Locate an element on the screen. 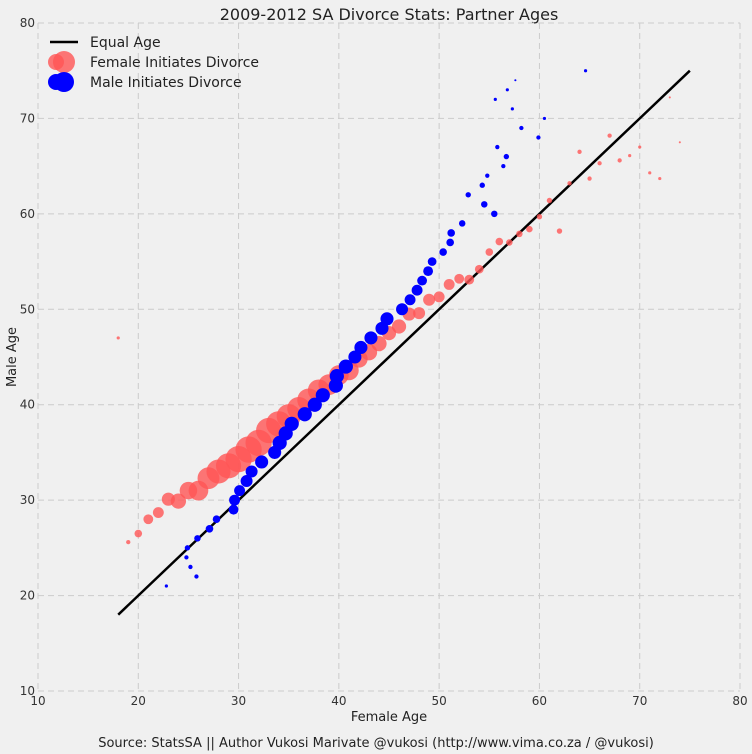 The height and width of the screenshot is (754, 752). x-tick-label: 50 is located at coordinates (439, 701).